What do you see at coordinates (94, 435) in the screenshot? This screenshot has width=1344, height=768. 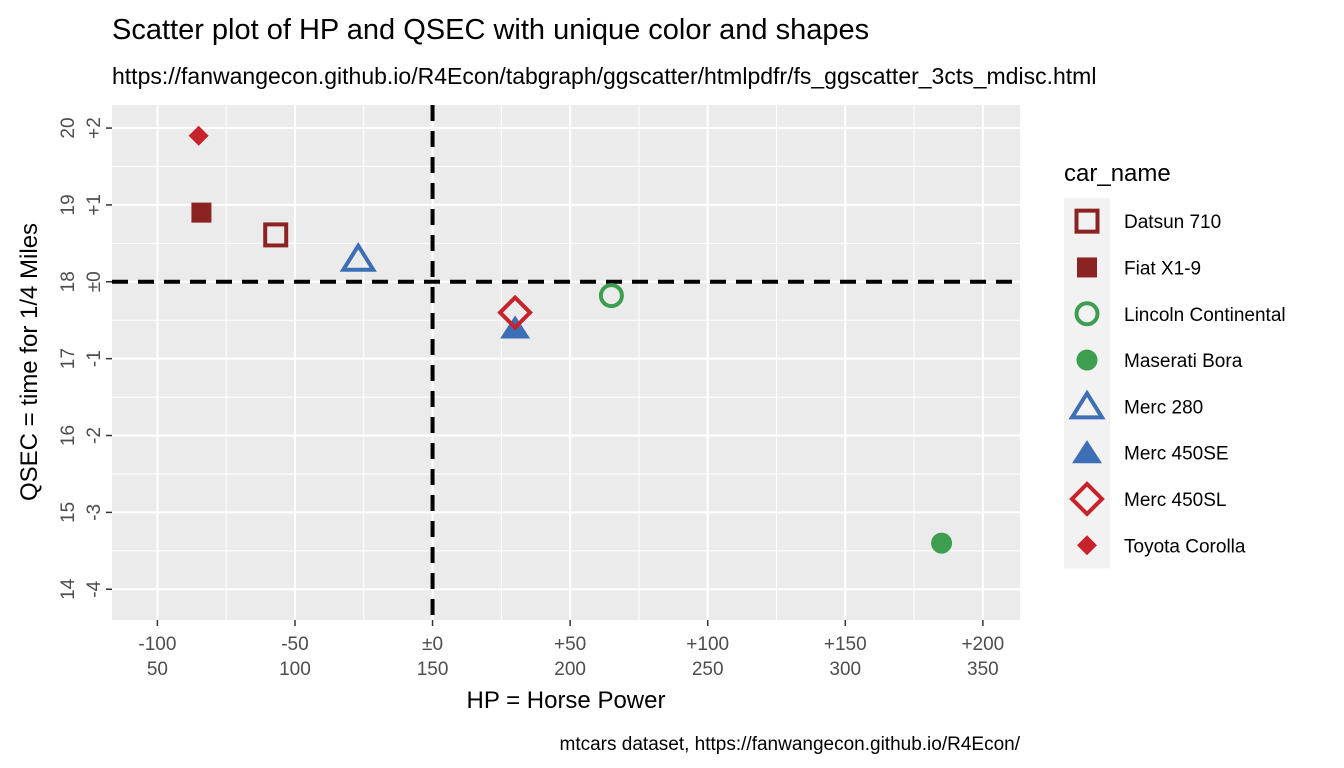 I see `y-tick-label-inner: -2` at bounding box center [94, 435].